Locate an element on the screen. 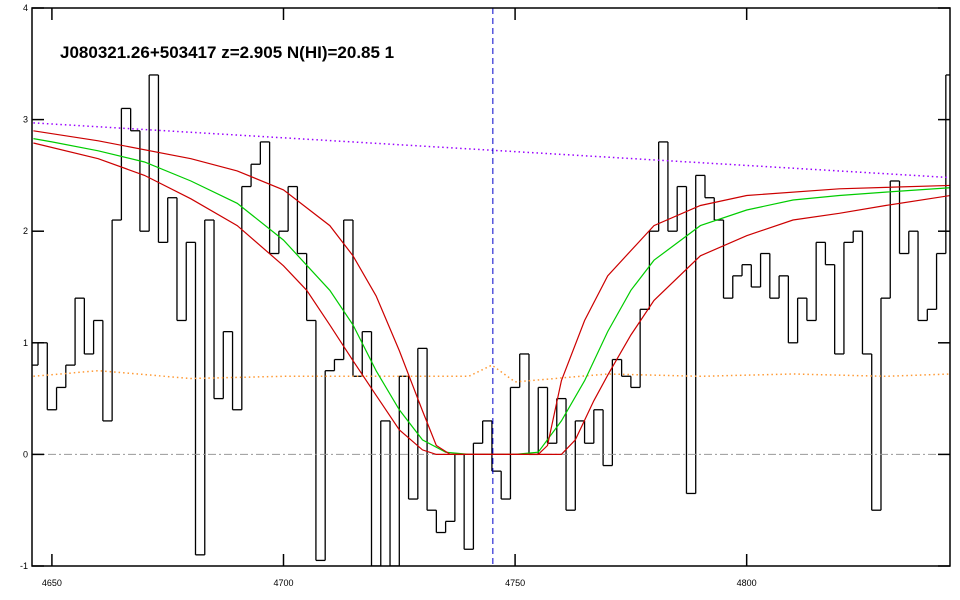 This screenshot has height=600, width=960. x-tick-label: 4750 is located at coordinates (515, 583).